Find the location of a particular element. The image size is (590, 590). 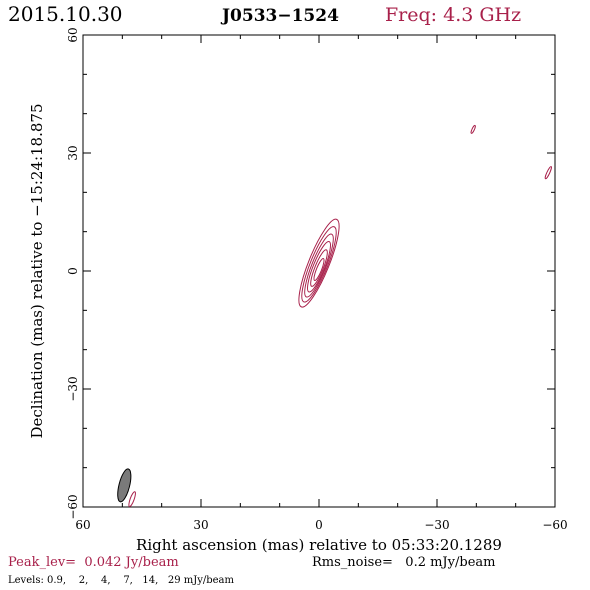

frequency-label: Freq: 4.3 GHz is located at coordinates (453, 15).